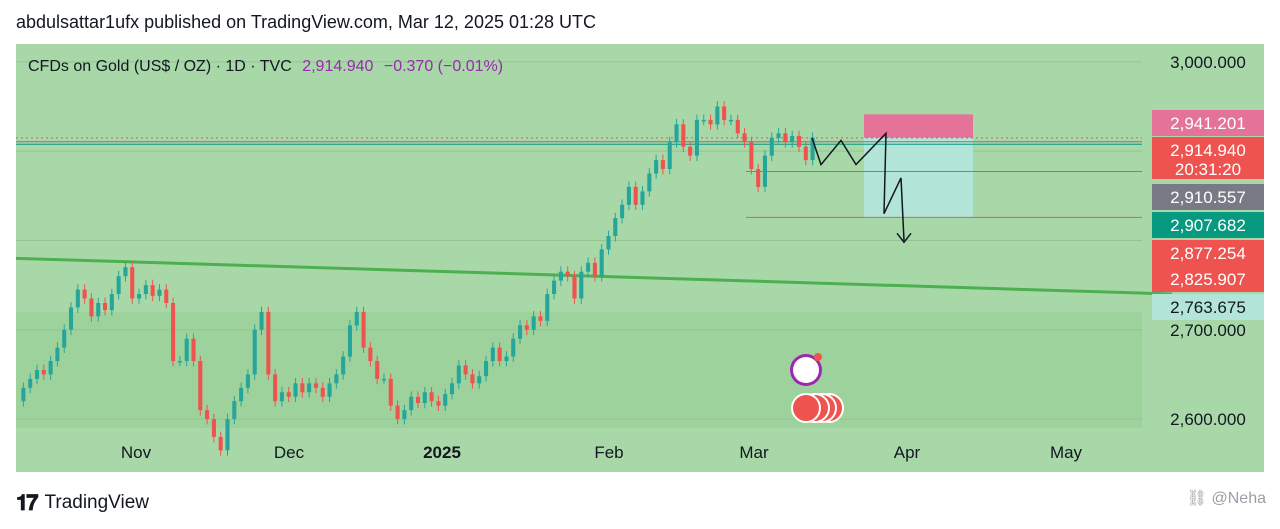  I want to click on arrow-head, so click(904, 238).